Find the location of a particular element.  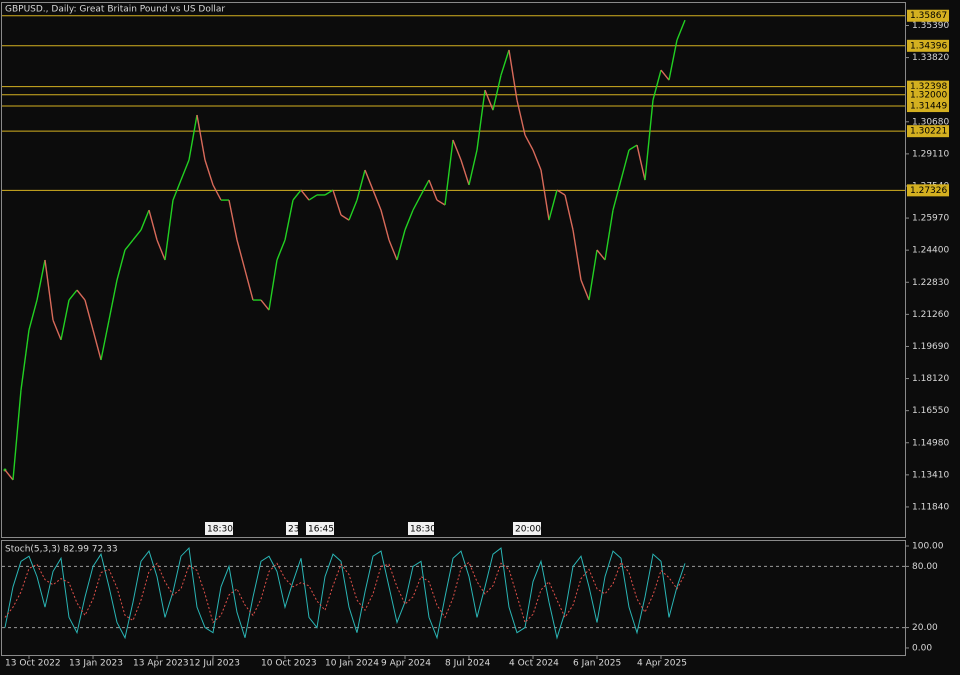

y-tick-label: 1.33820 is located at coordinates (930, 58).